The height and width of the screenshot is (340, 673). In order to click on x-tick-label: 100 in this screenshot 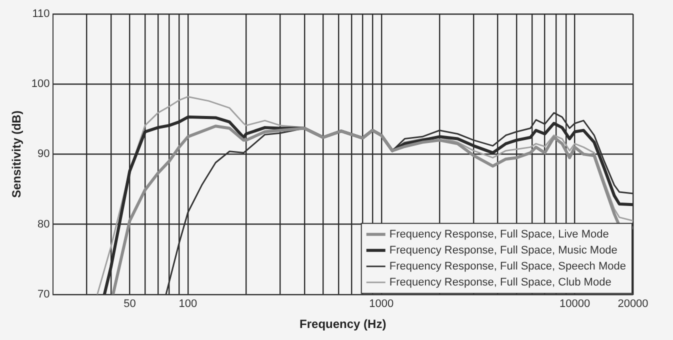, I will do `click(188, 304)`.